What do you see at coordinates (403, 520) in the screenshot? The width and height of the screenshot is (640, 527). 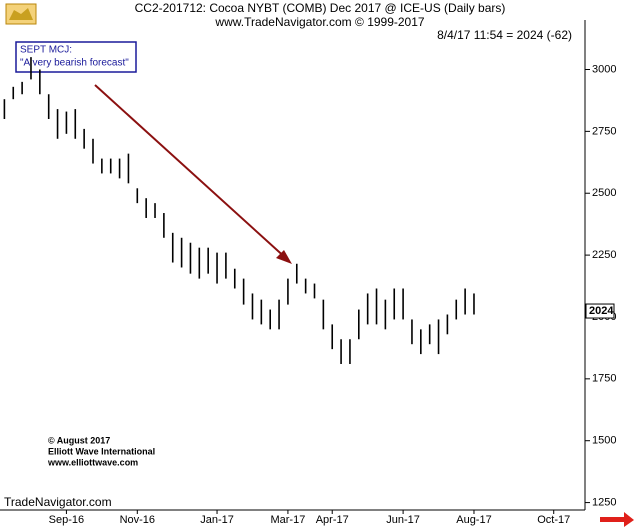 I see `x-tick-label: Jun-17` at bounding box center [403, 520].